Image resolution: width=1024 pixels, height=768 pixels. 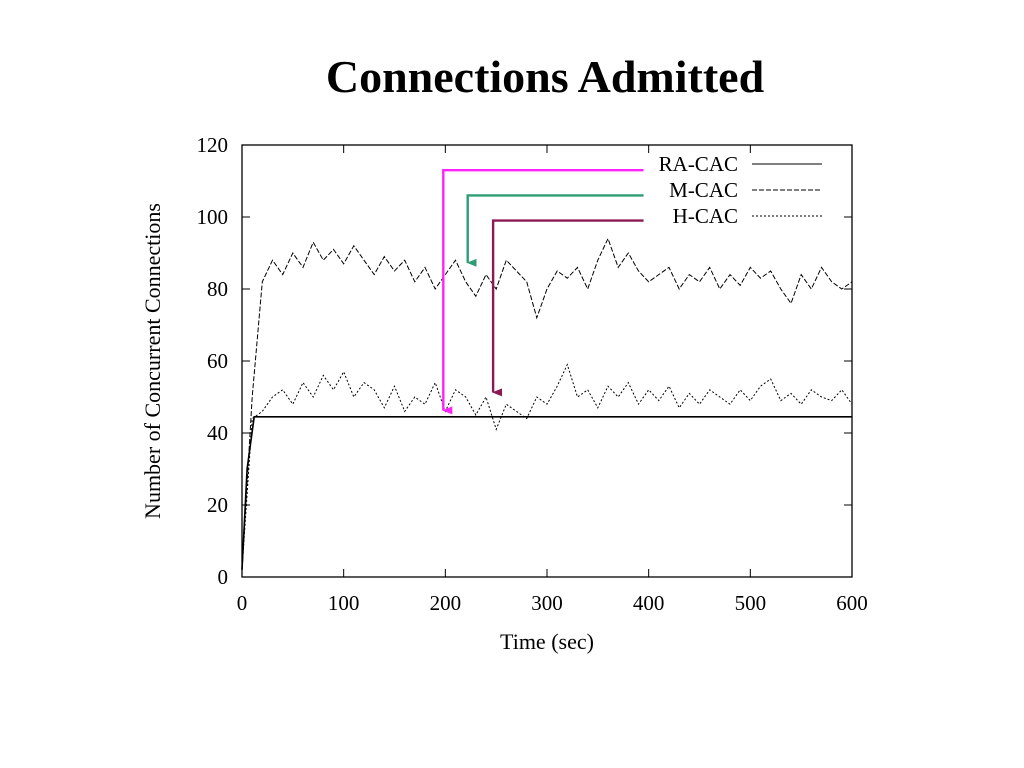 What do you see at coordinates (751, 603) in the screenshot?
I see `x-tick-label: 500` at bounding box center [751, 603].